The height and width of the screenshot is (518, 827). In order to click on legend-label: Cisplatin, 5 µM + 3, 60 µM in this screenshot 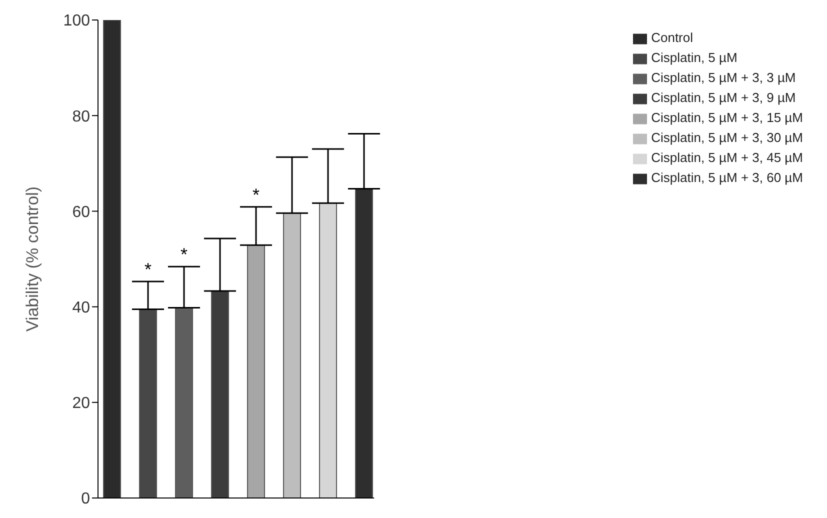, I will do `click(727, 177)`.